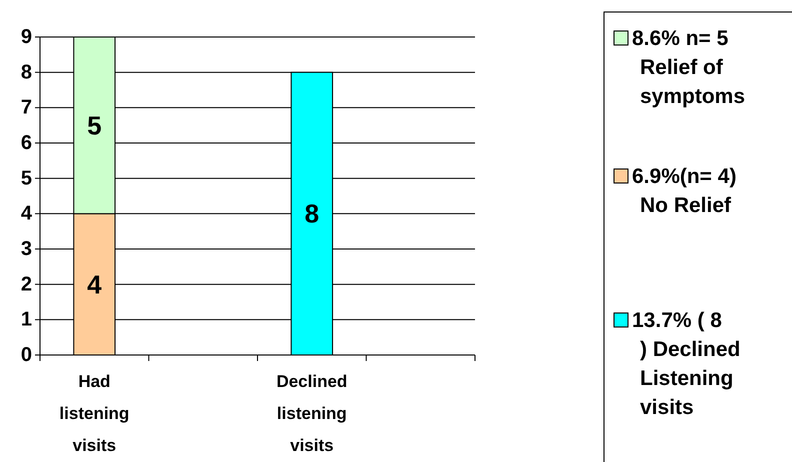 The width and height of the screenshot is (792, 462). I want to click on legend-label: 6.9%(n= 4) No Relief, so click(684, 190).